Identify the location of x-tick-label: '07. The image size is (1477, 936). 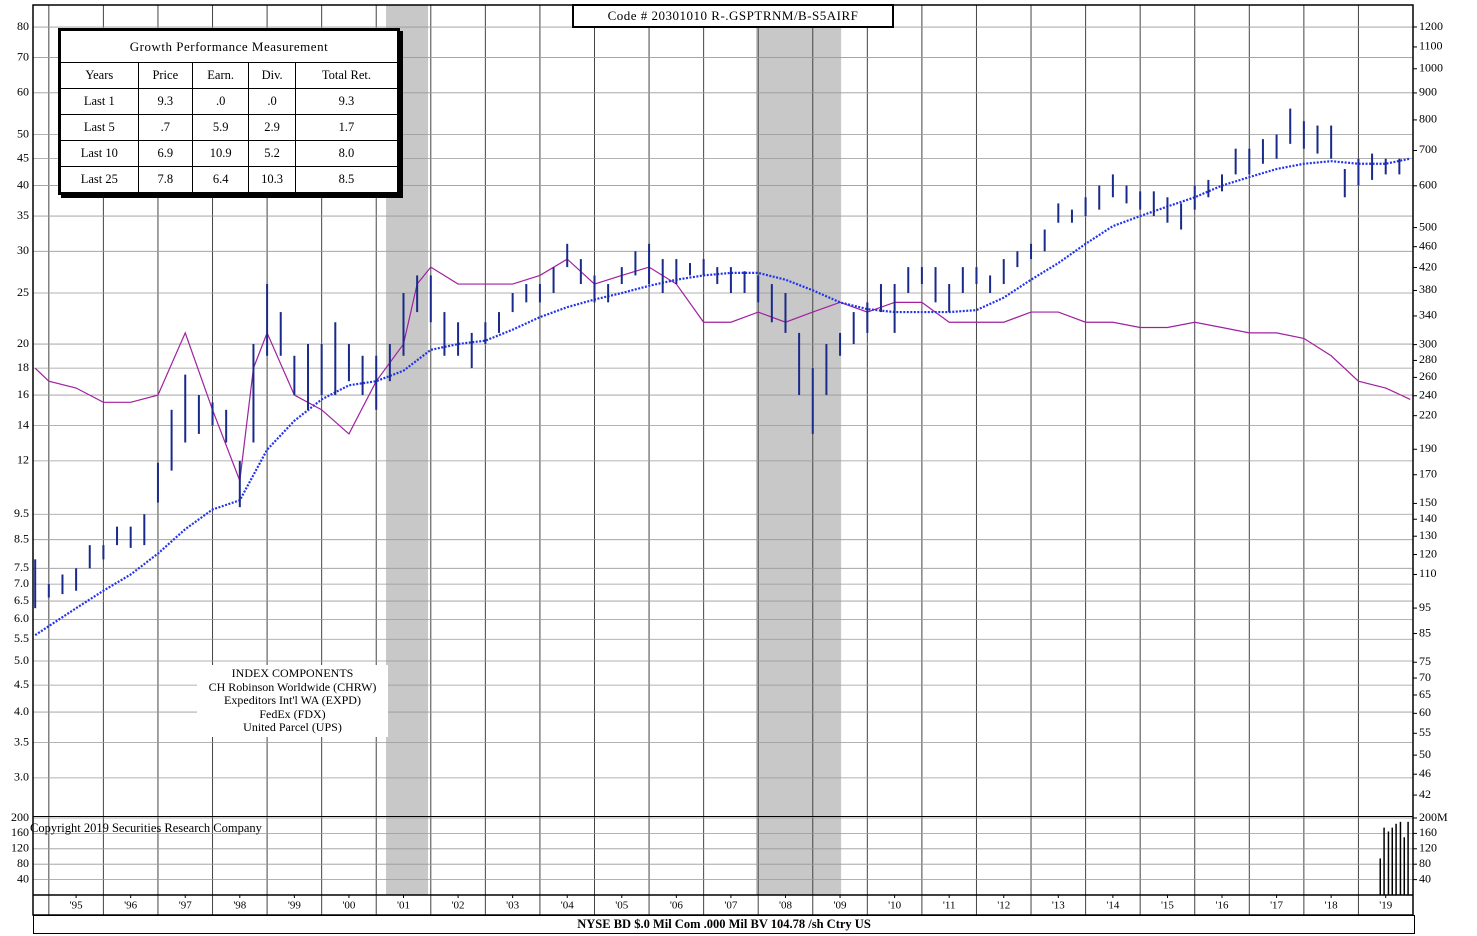
(730, 906).